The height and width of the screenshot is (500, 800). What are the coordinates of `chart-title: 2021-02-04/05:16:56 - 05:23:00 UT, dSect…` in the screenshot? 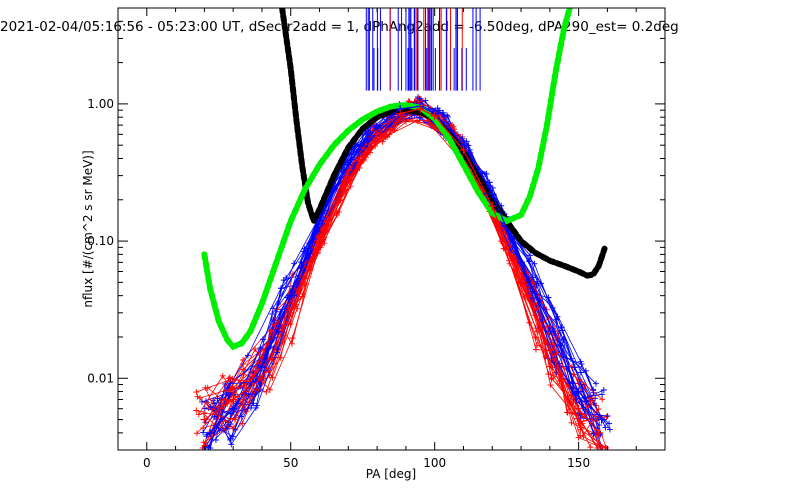 It's located at (339, 27).